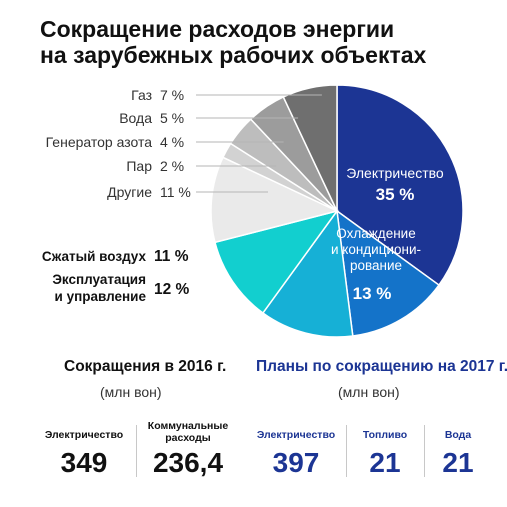 This screenshot has width=507, height=507. What do you see at coordinates (369, 392) in the screenshot?
I see `plans-2017-unit: (млн вон)` at bounding box center [369, 392].